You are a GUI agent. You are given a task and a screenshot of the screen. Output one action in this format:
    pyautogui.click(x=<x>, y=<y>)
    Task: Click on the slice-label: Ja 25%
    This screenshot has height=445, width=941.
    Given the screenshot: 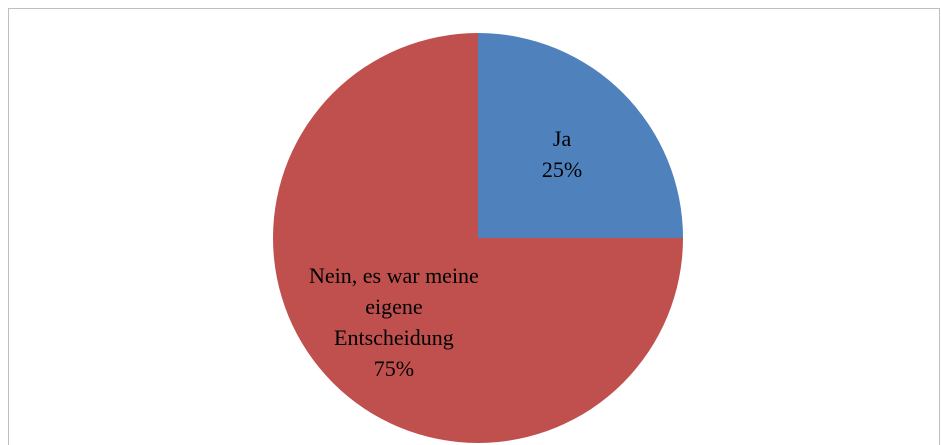 What is the action you would take?
    pyautogui.click(x=562, y=154)
    